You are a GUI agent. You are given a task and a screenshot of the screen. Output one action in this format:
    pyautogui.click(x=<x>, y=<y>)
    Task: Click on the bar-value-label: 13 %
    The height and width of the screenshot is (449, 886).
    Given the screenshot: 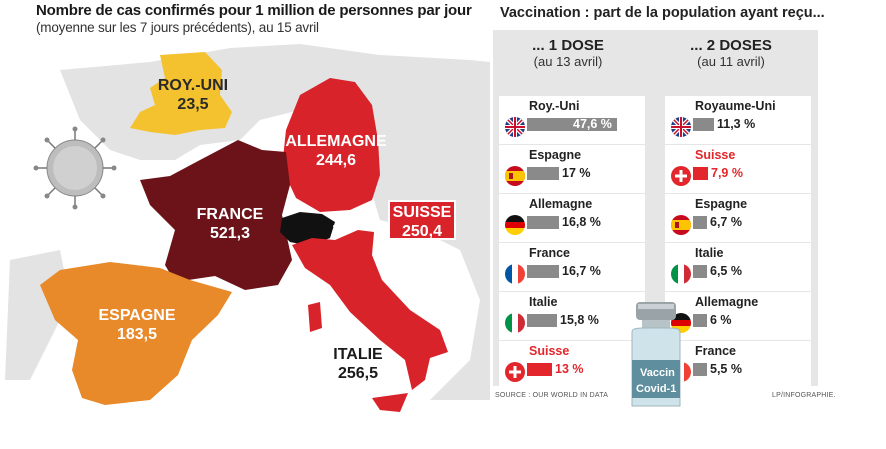 What is the action you would take?
    pyautogui.click(x=569, y=369)
    